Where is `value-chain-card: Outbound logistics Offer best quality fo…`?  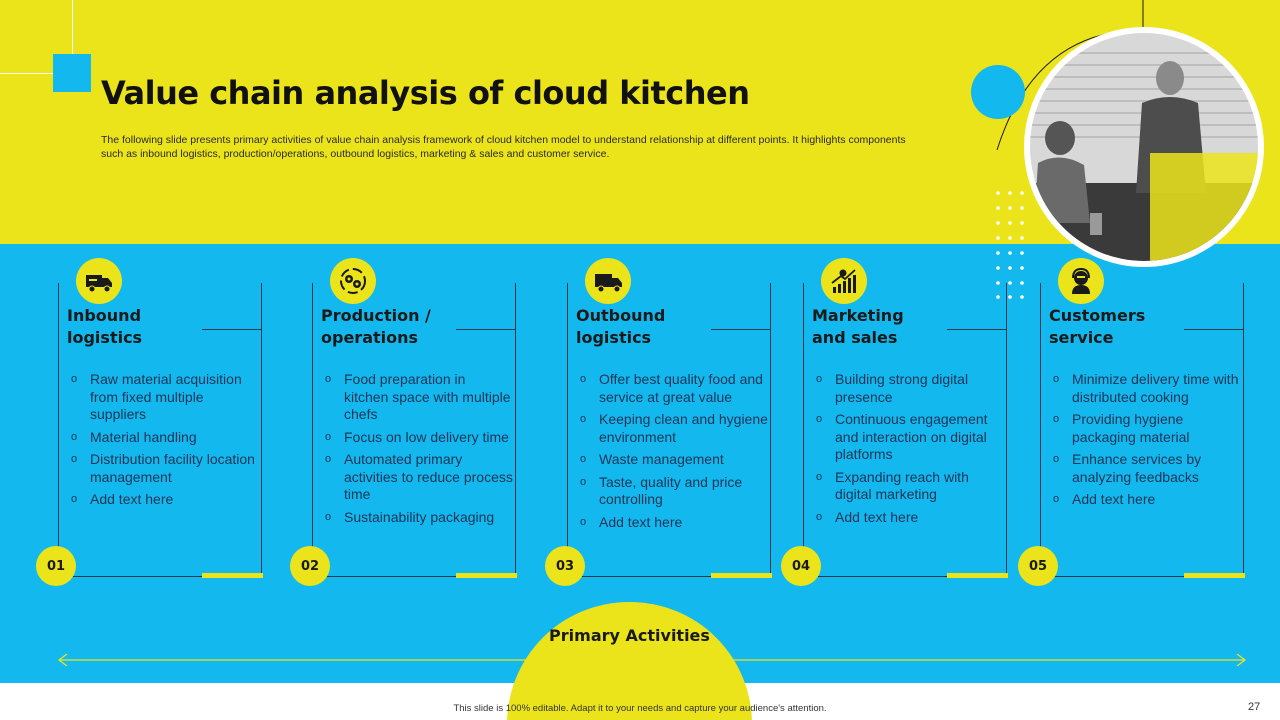 value-chain-card: Outbound logistics Offer best quality fo… is located at coordinates (668, 423).